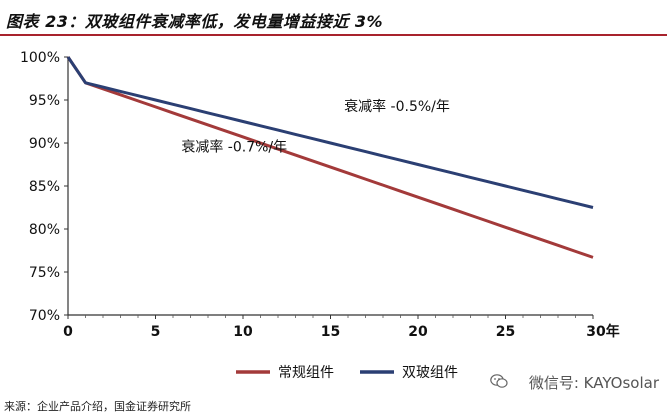  What do you see at coordinates (234, 147) in the screenshot?
I see `annotation-label: 衰减率 -0.7%/年` at bounding box center [234, 147].